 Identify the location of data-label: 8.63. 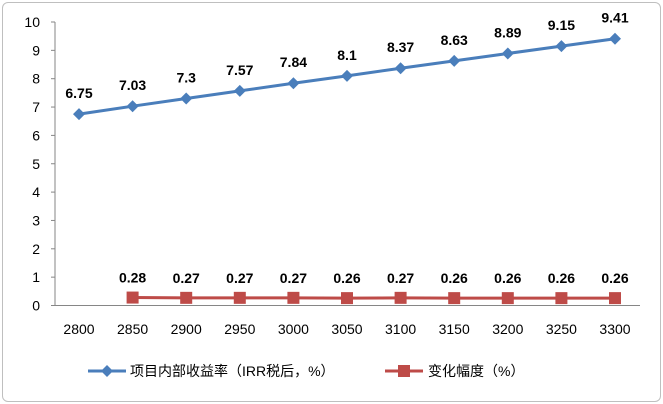
(454, 40).